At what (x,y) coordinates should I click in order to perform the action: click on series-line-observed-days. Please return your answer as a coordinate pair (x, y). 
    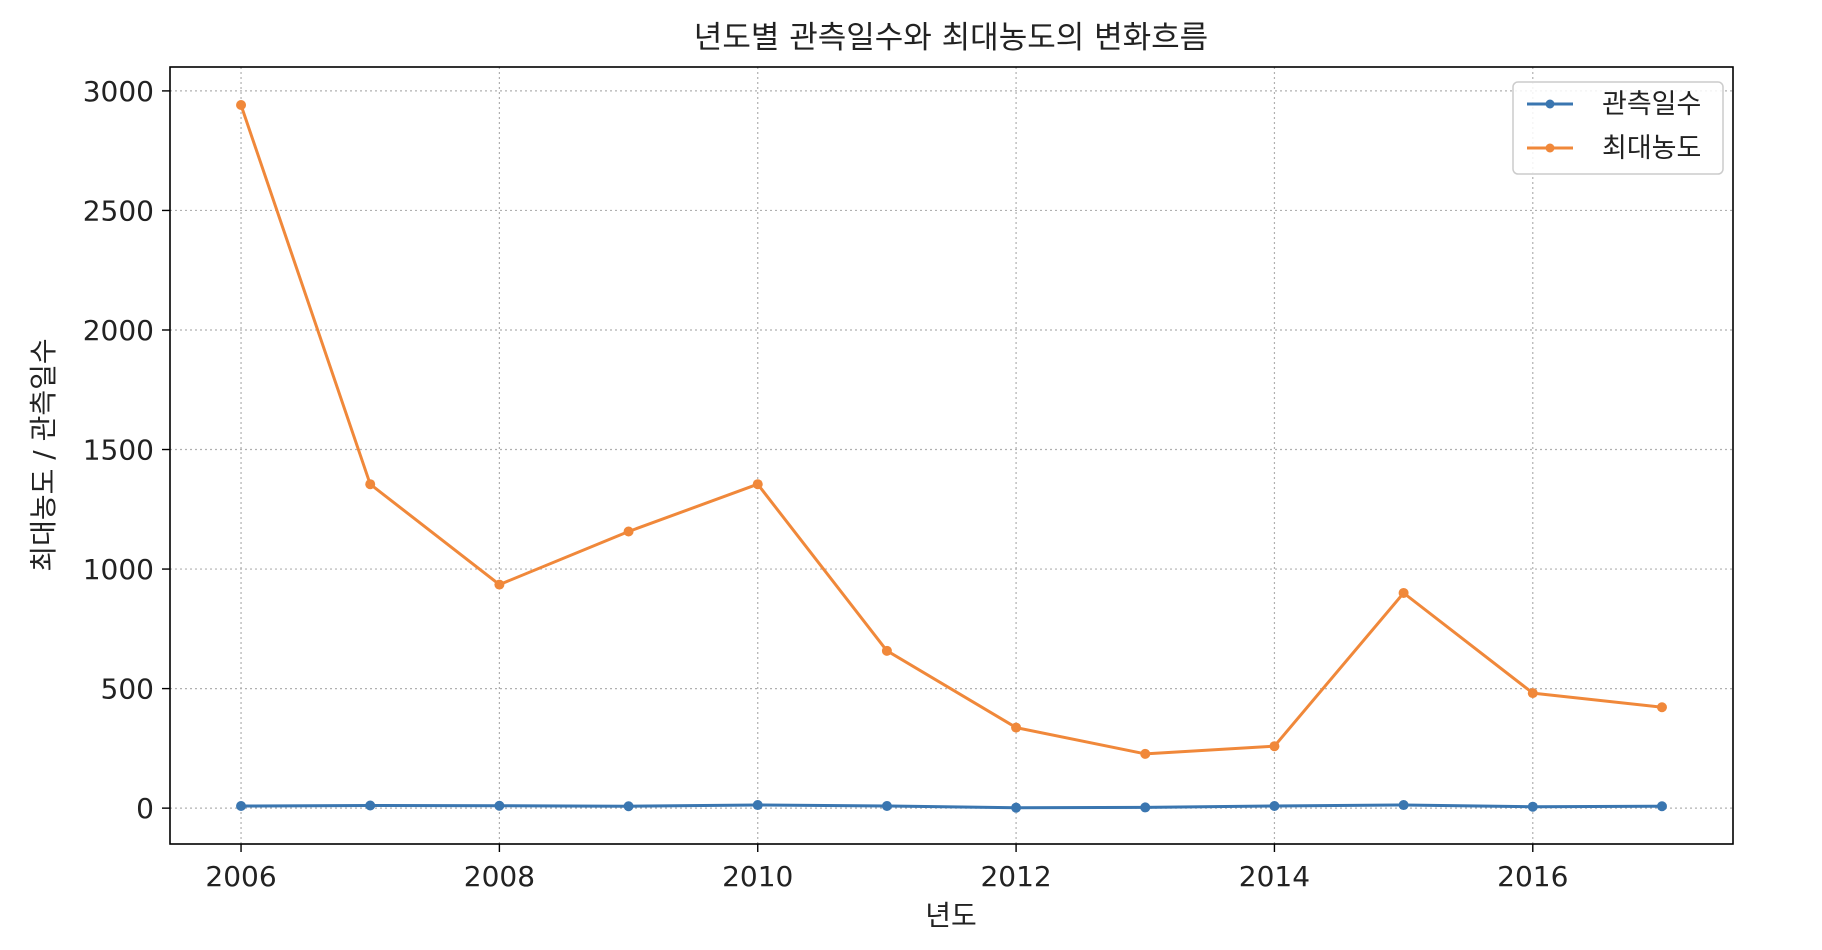
    Looking at the image, I should click on (951, 806).